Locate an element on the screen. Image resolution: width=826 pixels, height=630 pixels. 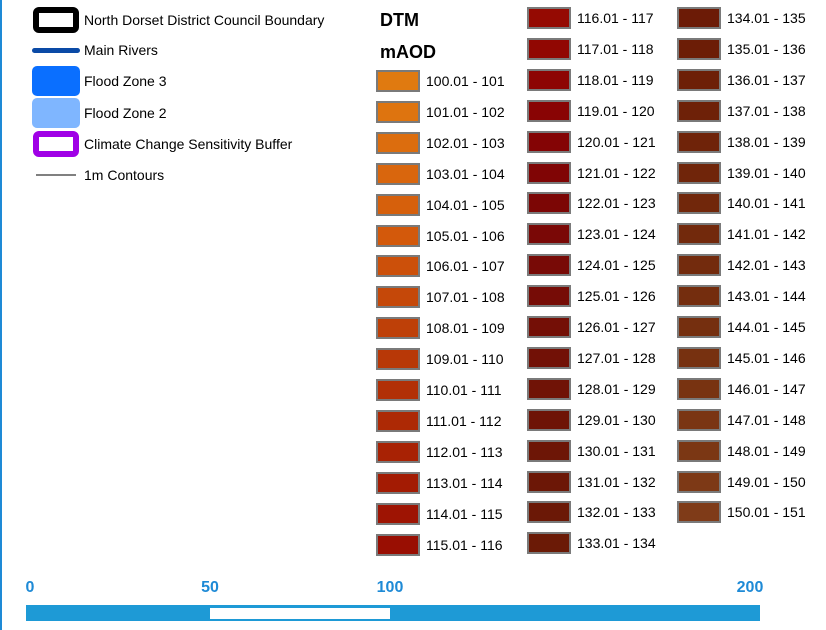
dtm-range-item: 132.01 - 133 is located at coordinates (591, 512).